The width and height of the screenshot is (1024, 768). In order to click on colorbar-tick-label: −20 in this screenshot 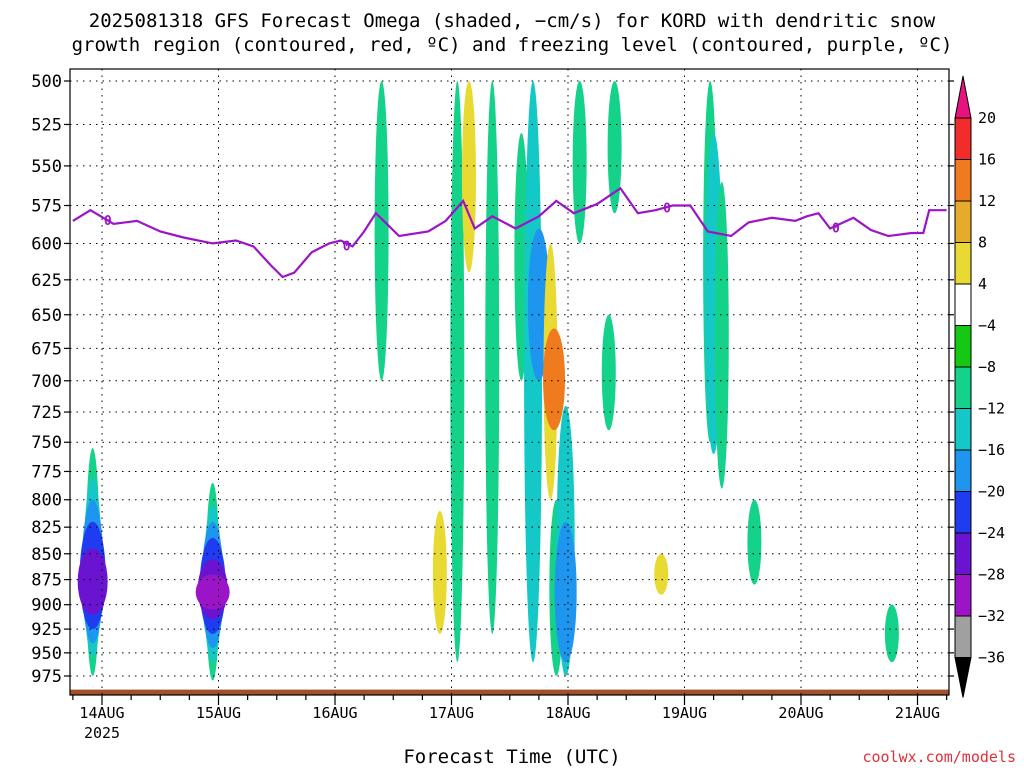, I will do `click(991, 492)`.